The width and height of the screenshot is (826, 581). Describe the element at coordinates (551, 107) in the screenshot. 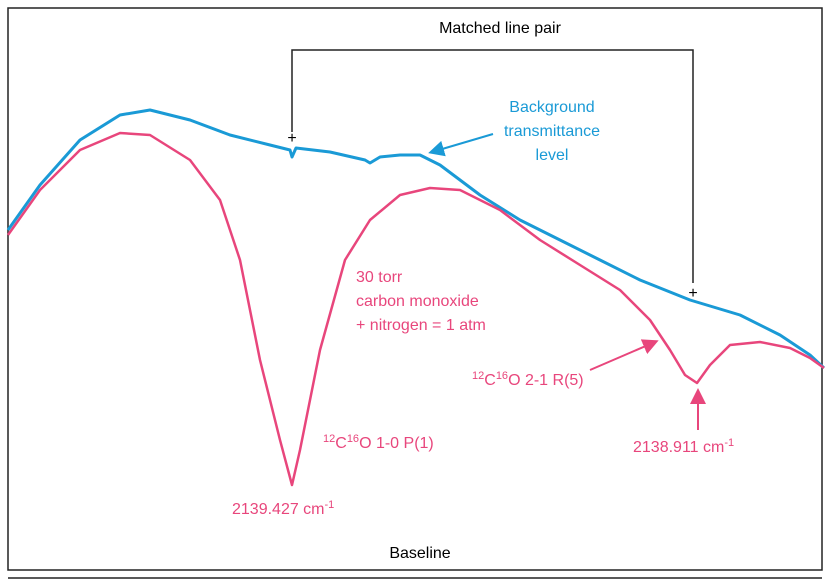

I see `label: Background` at that location.